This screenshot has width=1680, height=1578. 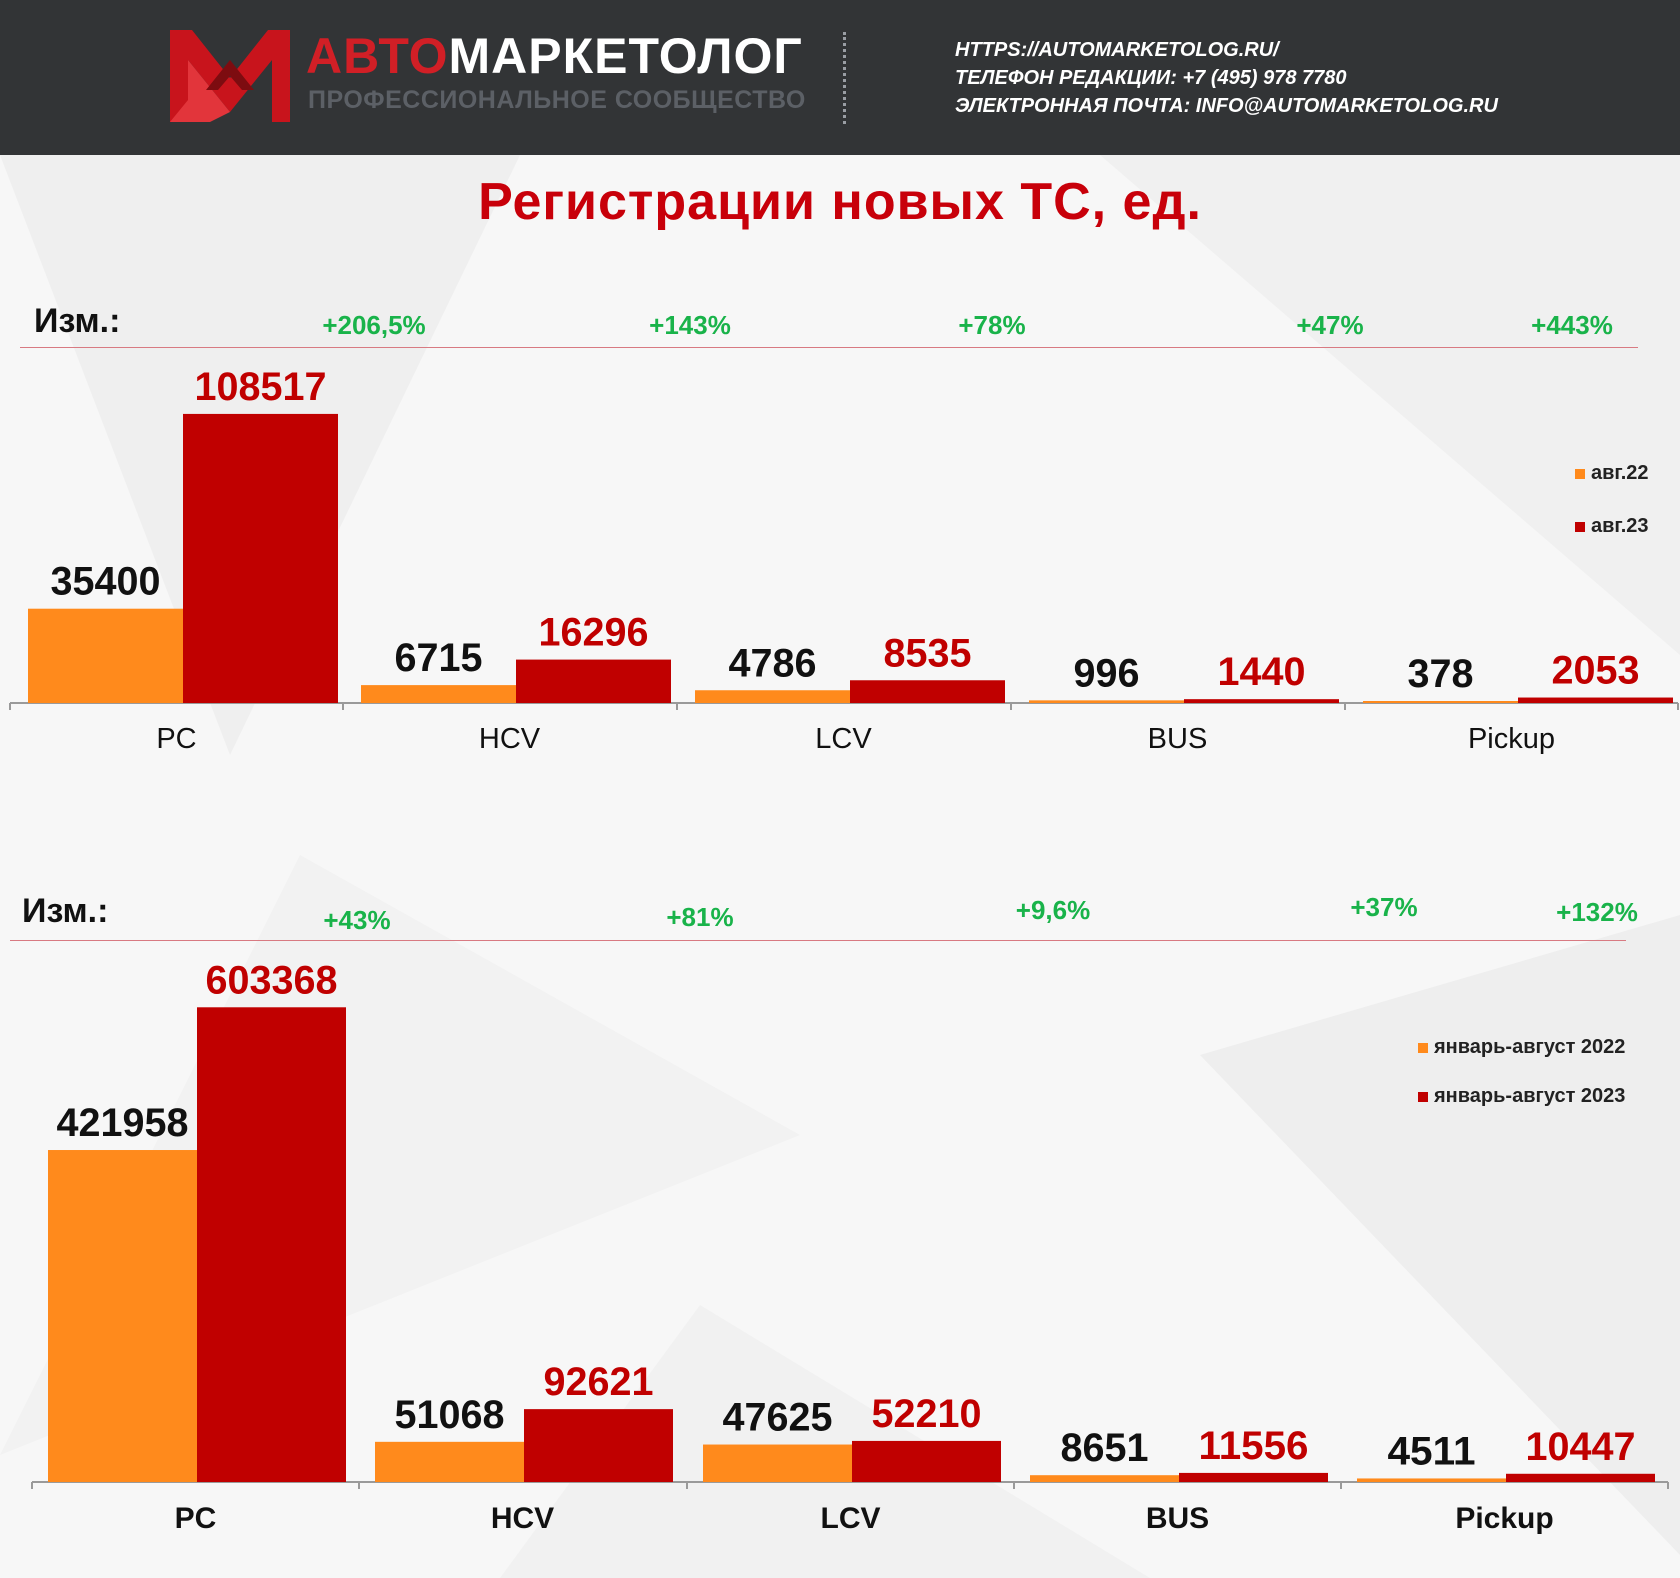 I want to click on change-value-hcv: +143%, so click(x=690, y=325).